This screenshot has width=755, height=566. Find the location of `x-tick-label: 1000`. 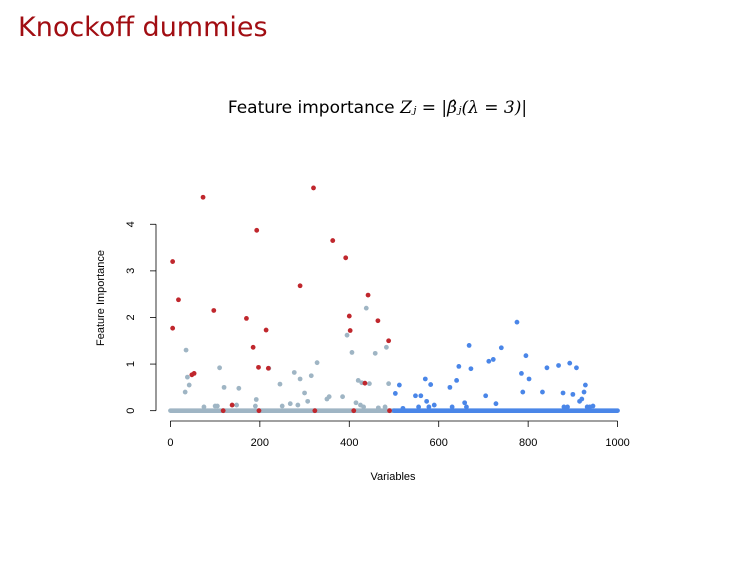

x-tick-label: 1000 is located at coordinates (617, 443).